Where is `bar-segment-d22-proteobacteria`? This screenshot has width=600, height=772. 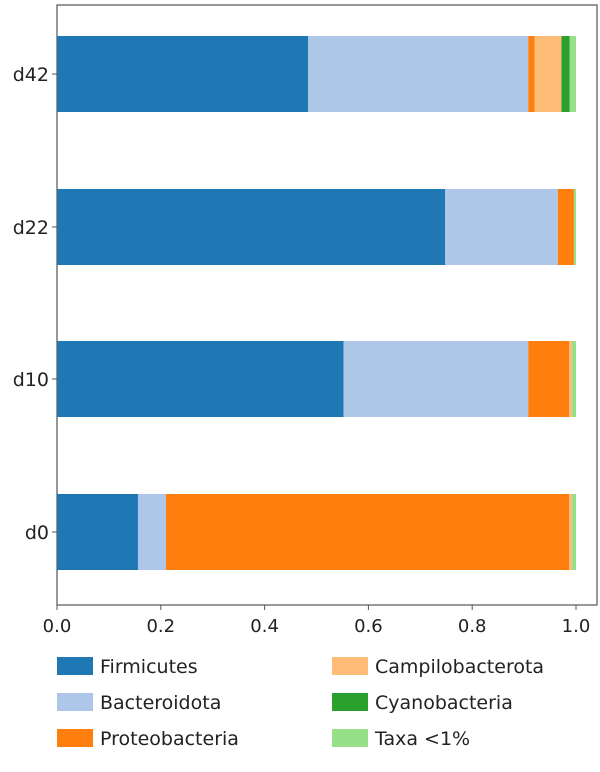 bar-segment-d22-proteobacteria is located at coordinates (565, 227).